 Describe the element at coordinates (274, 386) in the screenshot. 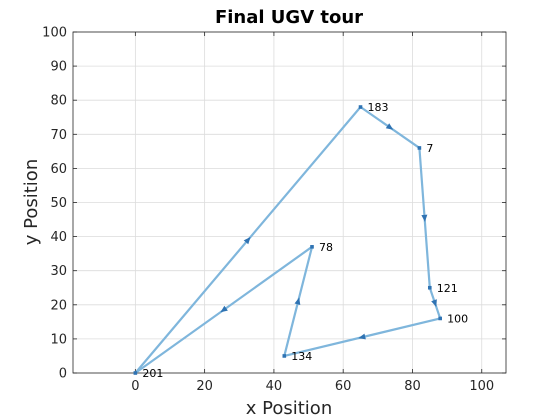

I see `x-tick-label: 40` at that location.